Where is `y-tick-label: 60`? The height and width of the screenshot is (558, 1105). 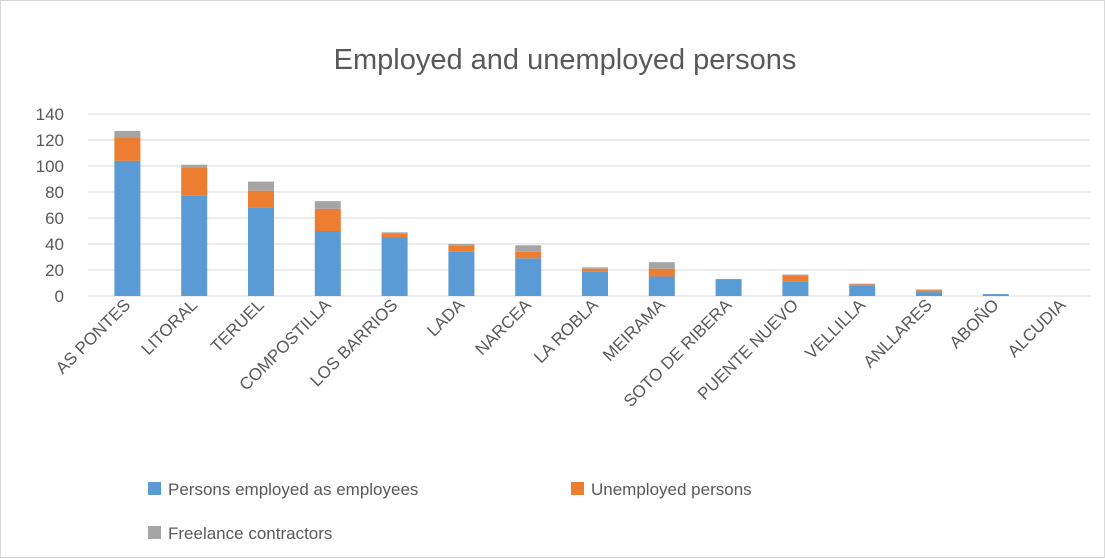
y-tick-label: 60 is located at coordinates (54, 218).